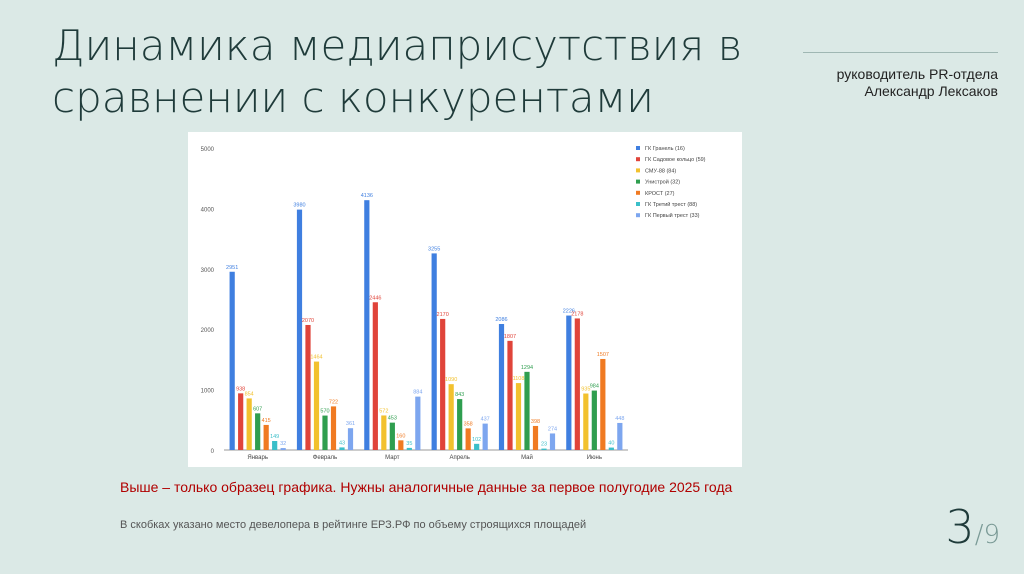 This screenshot has height=574, width=1024. Describe the element at coordinates (468, 424) in the screenshot. I see `data-label: 358` at that location.